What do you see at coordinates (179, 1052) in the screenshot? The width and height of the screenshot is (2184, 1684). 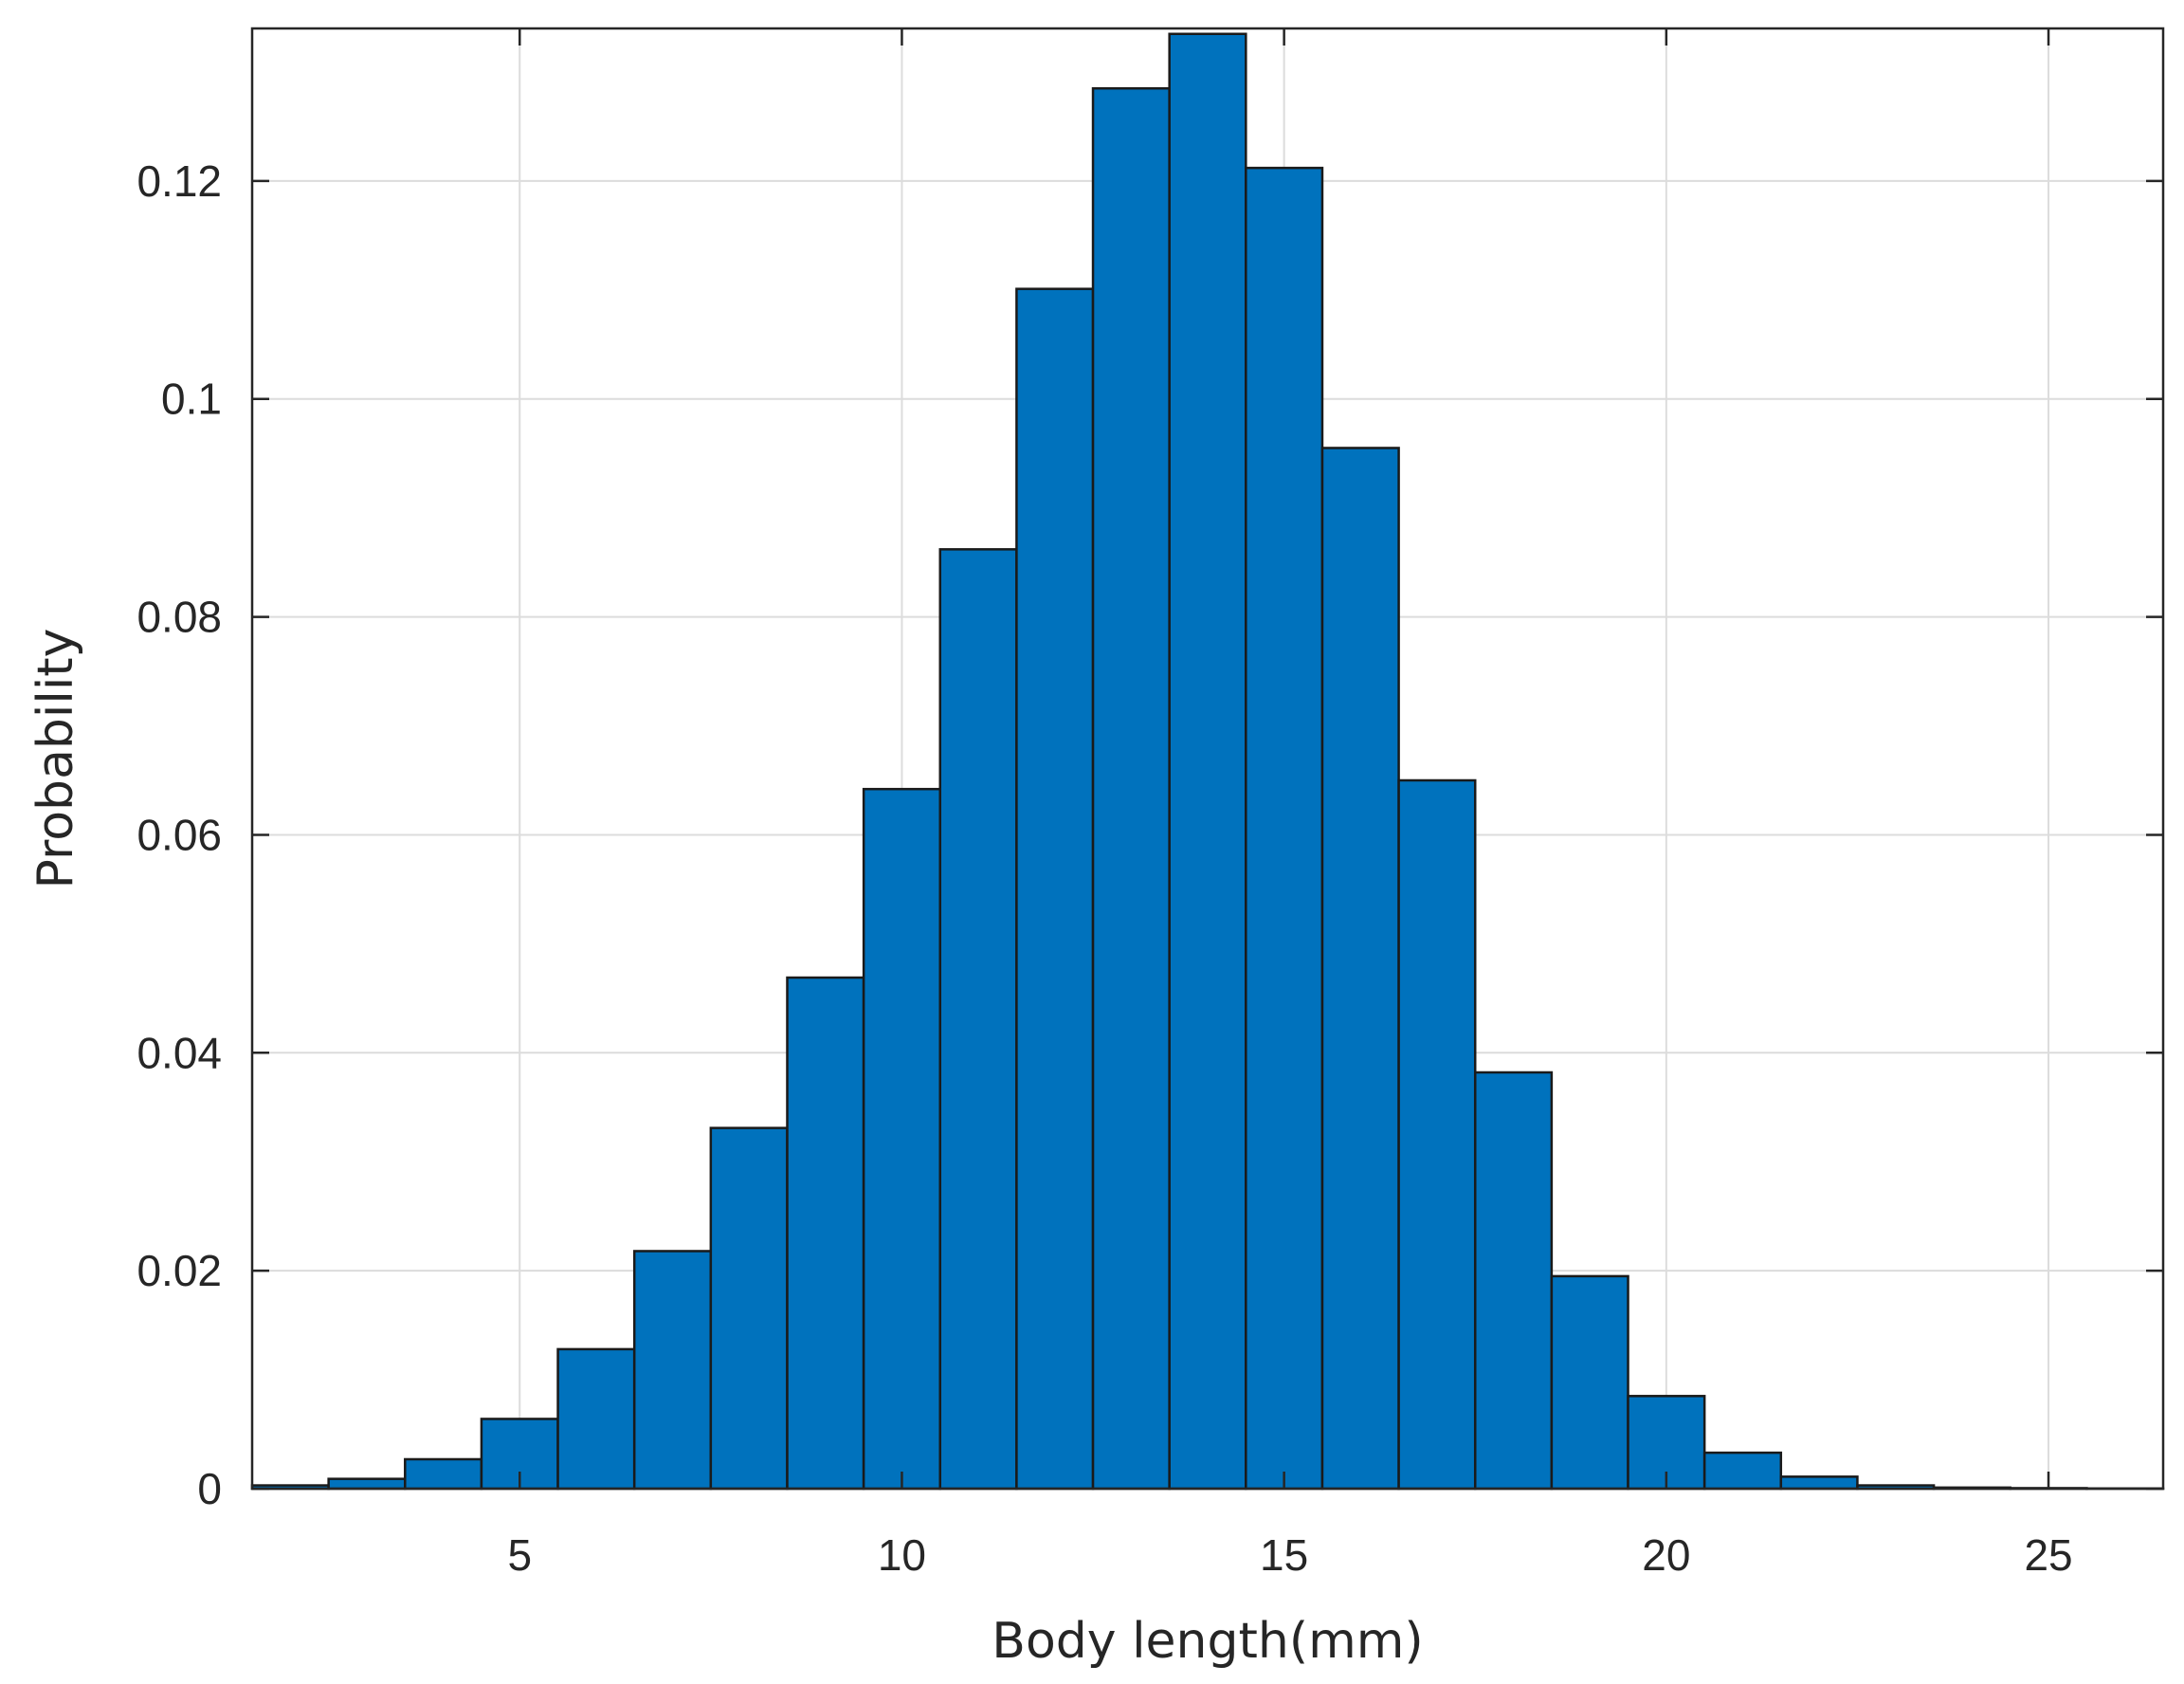 I see `y-tick-label: 0.04` at bounding box center [179, 1052].